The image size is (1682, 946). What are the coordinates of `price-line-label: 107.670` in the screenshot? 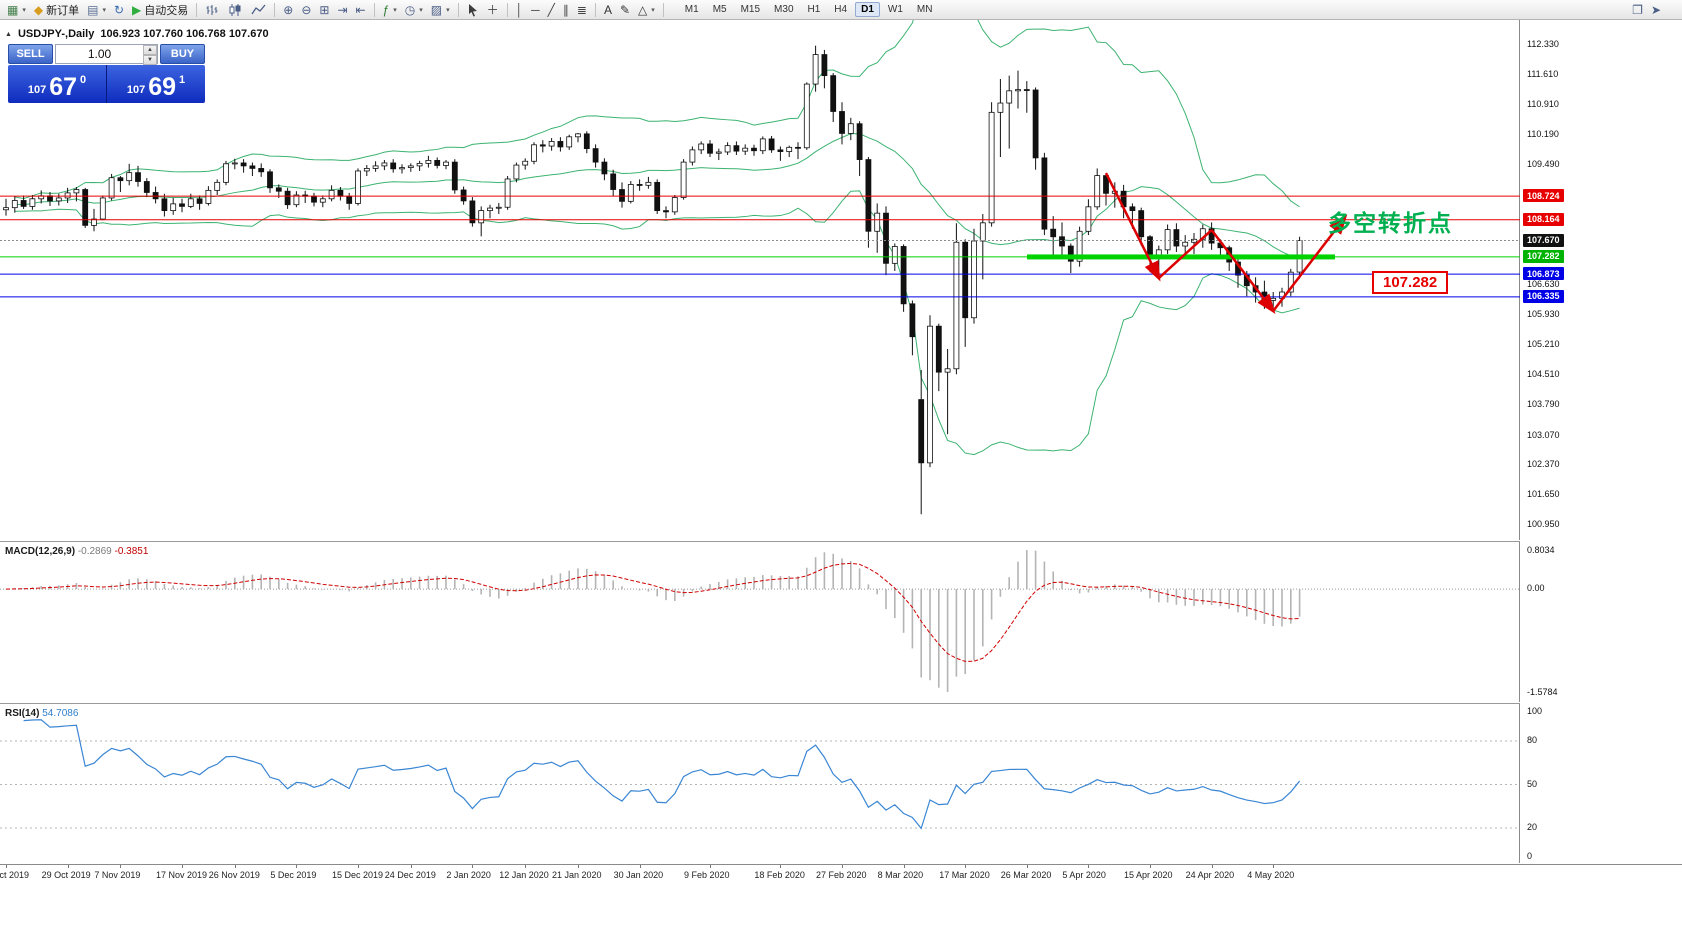 It's located at (1543, 240).